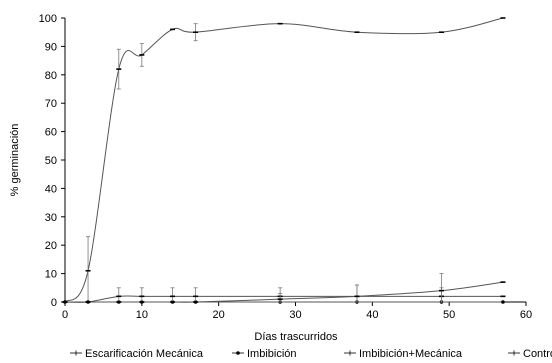 The height and width of the screenshot is (363, 552). I want to click on legend-label: Escarificación Mecánica, so click(144, 354).